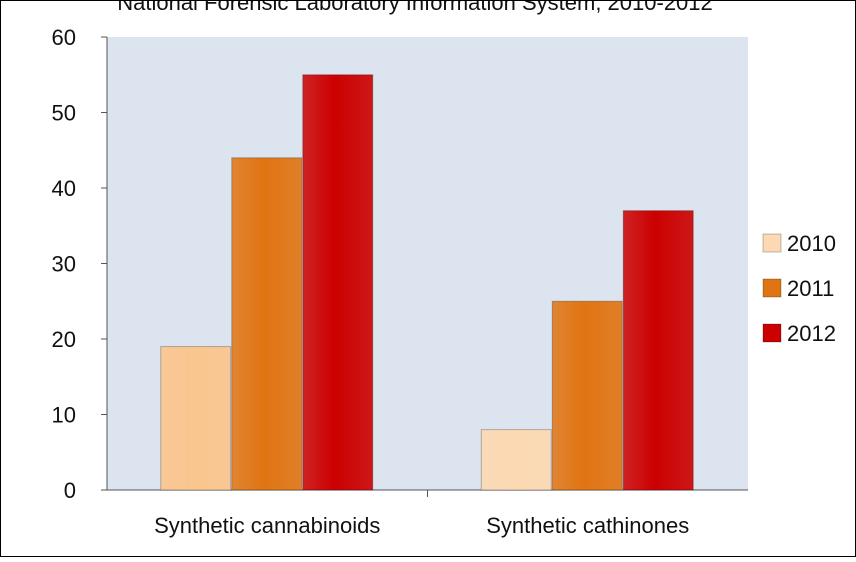 Image resolution: width=856 pixels, height=562 pixels. I want to click on legend-label-2011: 2011, so click(810, 288).